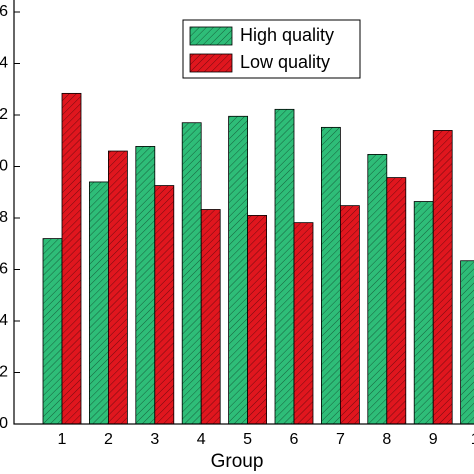  Describe the element at coordinates (4, 63) in the screenshot. I see `y-tick-label: 1.4` at that location.